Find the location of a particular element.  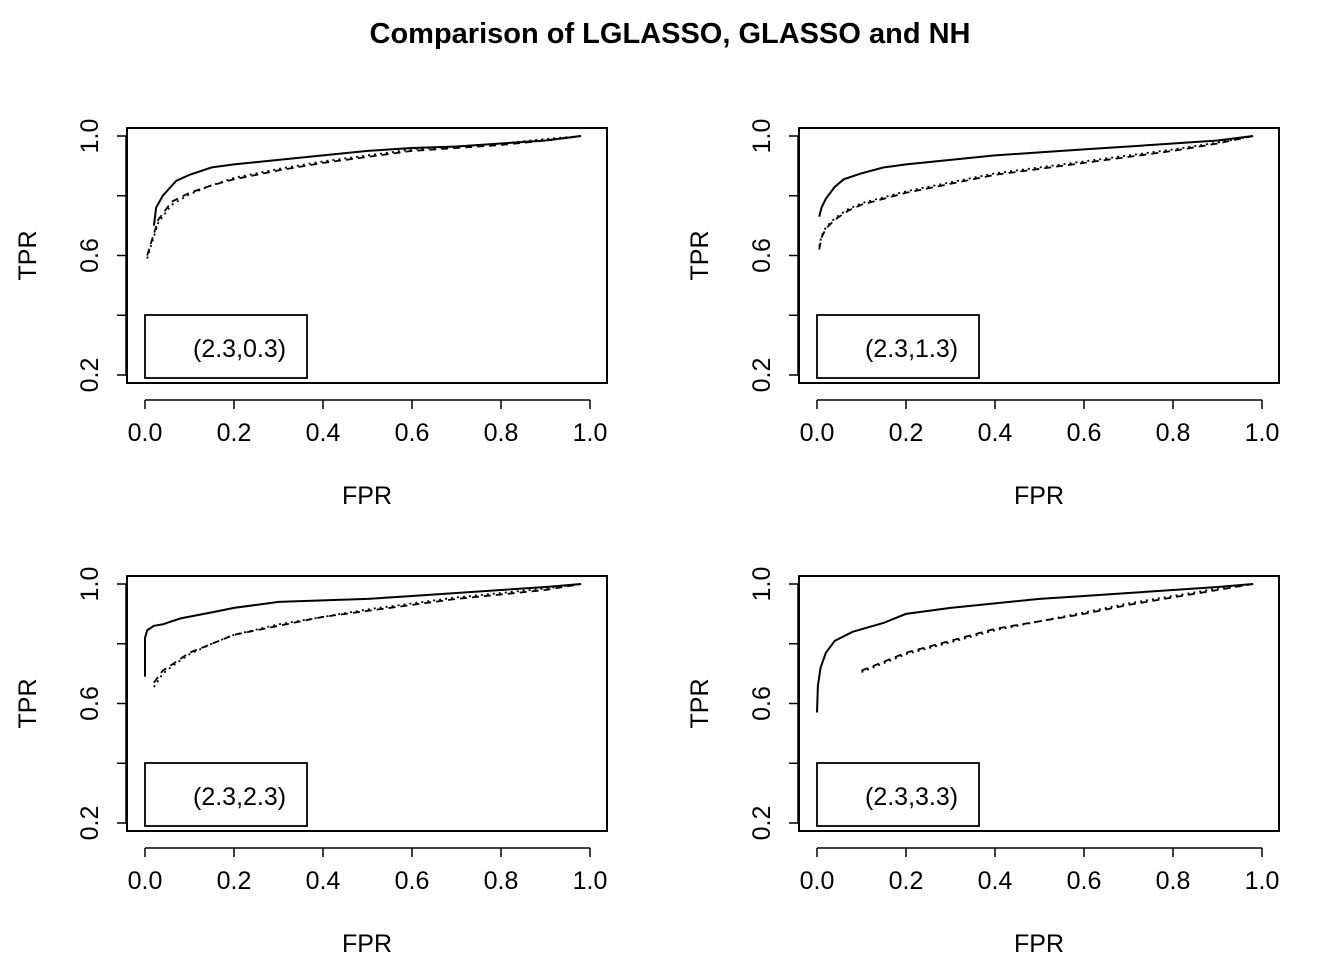

legend-label: (2.3,3.3) is located at coordinates (911, 797).